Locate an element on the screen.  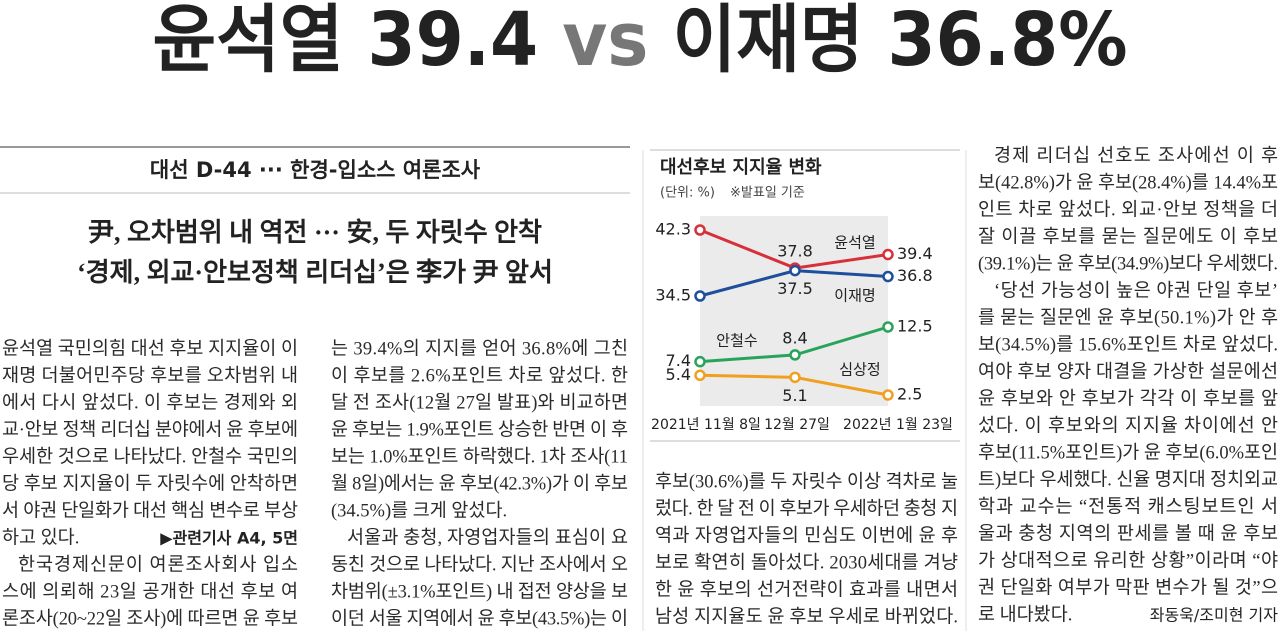
value-label: 2.5 is located at coordinates (909, 394).